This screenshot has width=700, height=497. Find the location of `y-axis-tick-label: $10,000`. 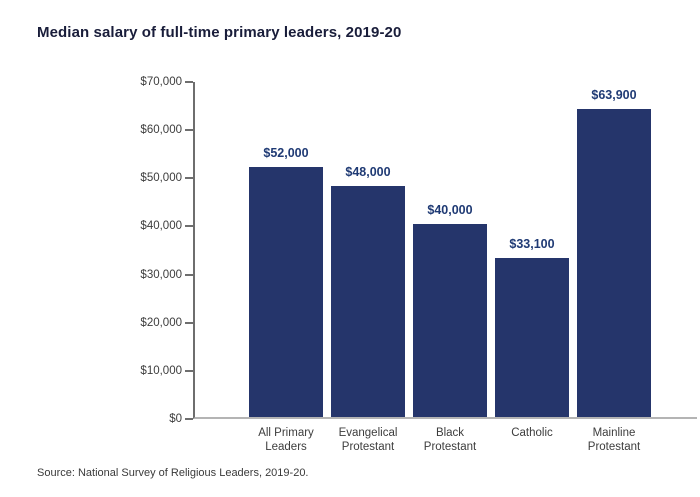

y-axis-tick-label: $10,000 is located at coordinates (161, 370).